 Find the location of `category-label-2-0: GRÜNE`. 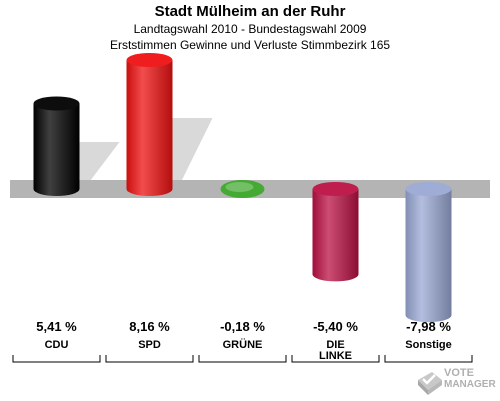

category-label-2-0: GRÜNE is located at coordinates (243, 344).